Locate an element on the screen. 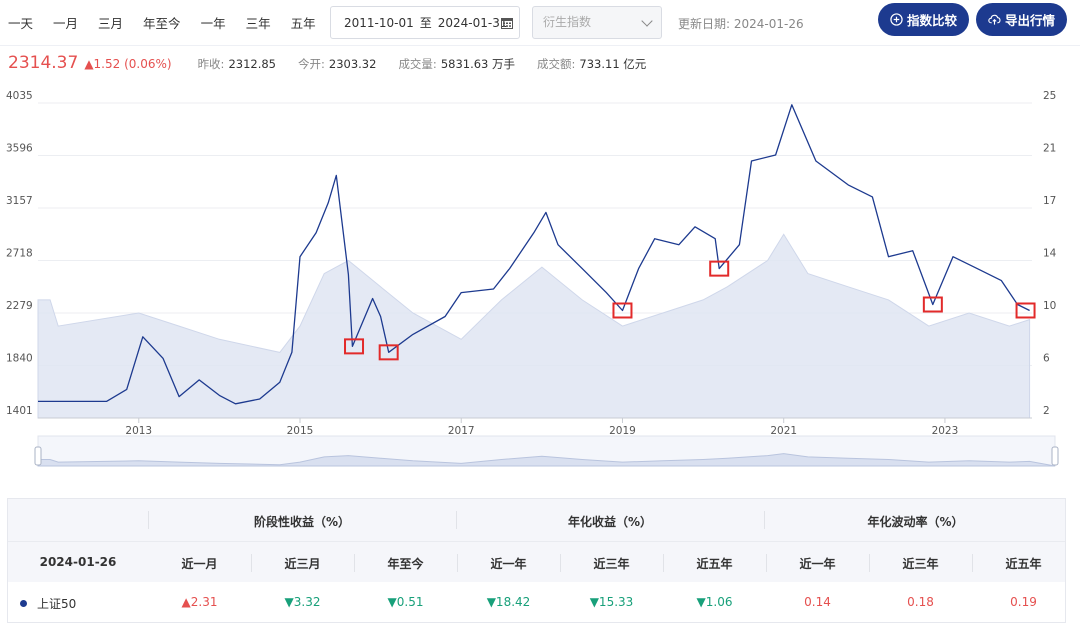  last-price: 2314.37 is located at coordinates (43, 63).